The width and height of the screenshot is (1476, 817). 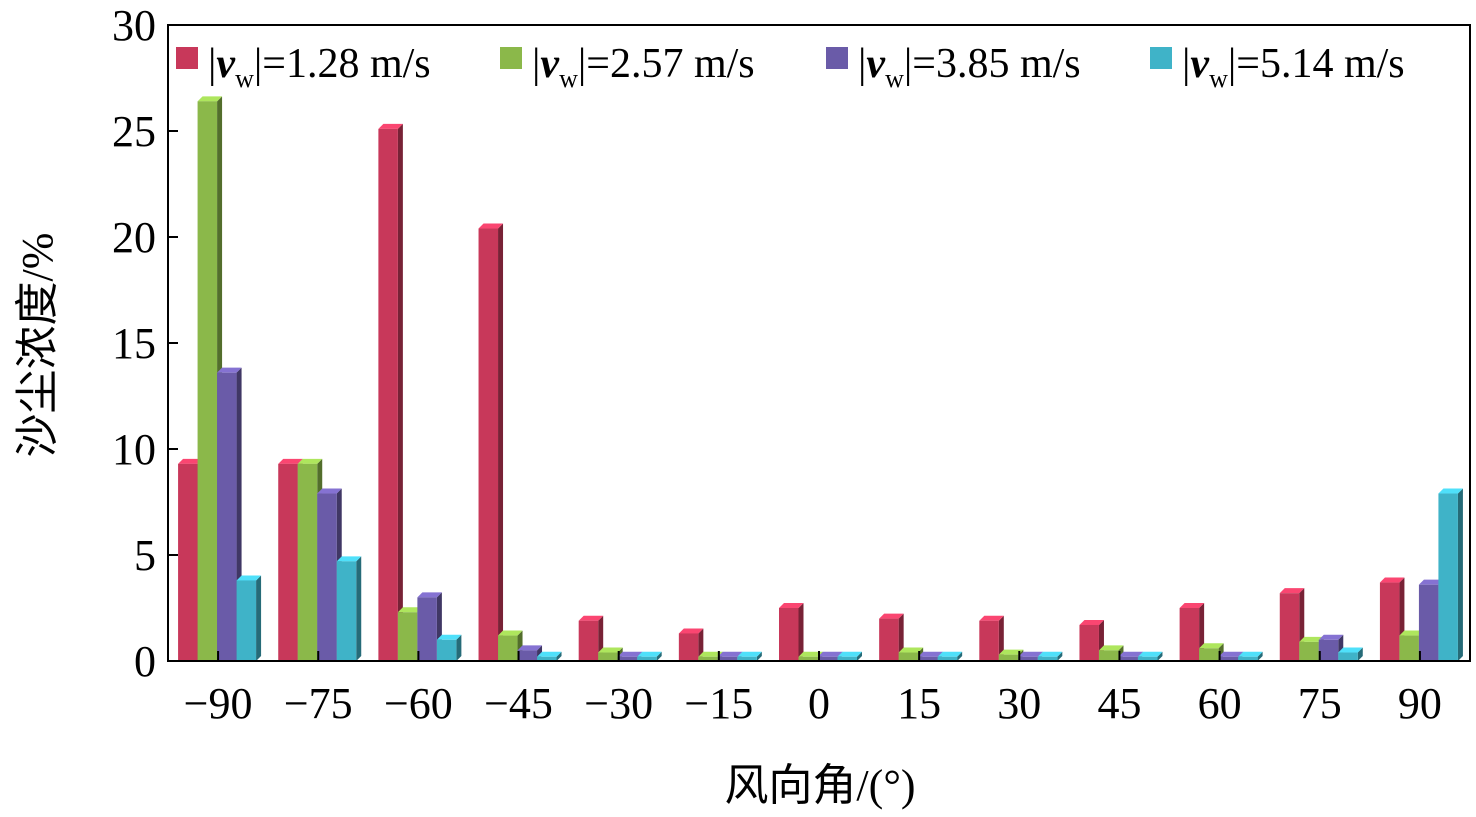 I want to click on x-axis-title: 风向角/(°), so click(x=819, y=785).